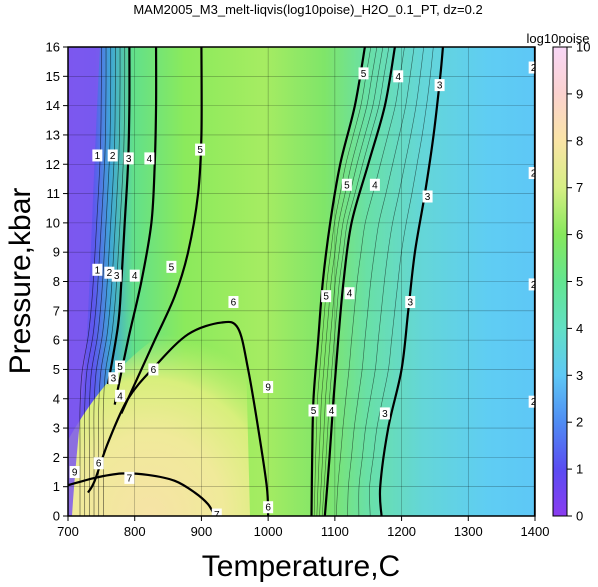  I want to click on colorbar-tick-label: 8, so click(579, 140).